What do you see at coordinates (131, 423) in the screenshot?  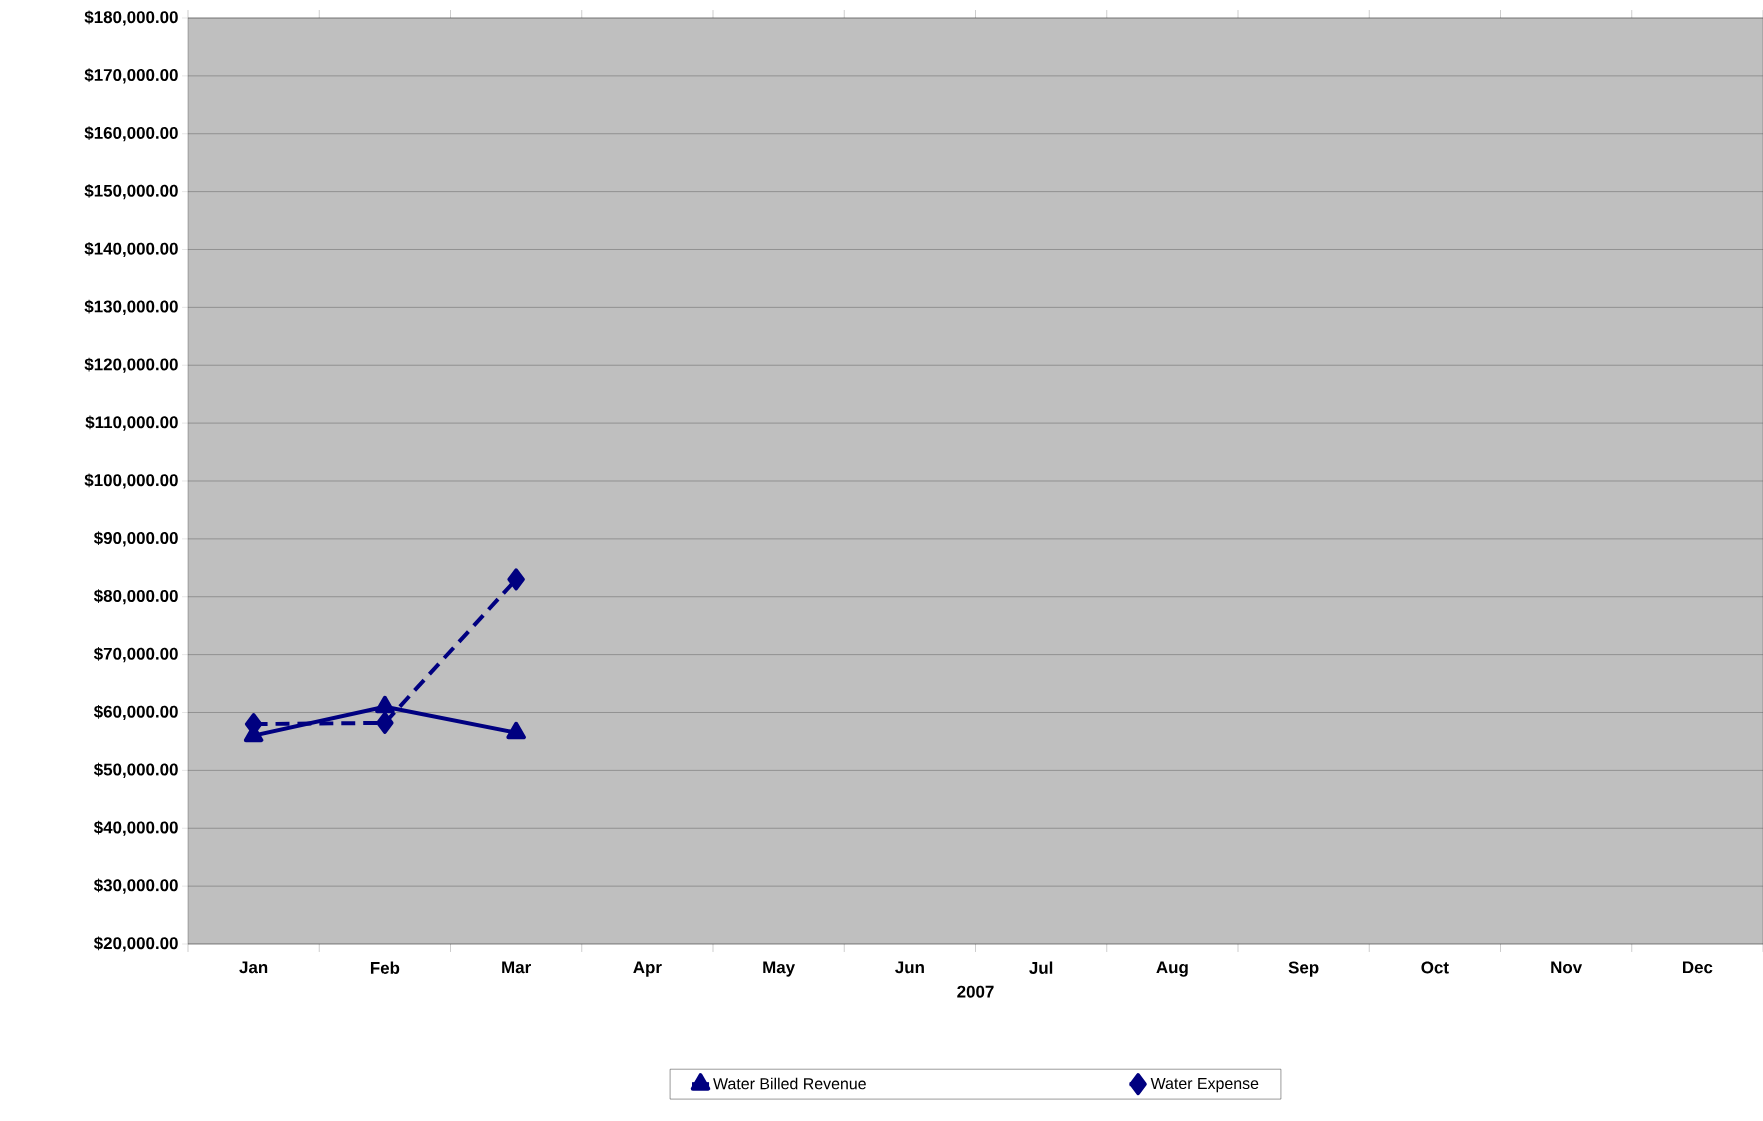 I see `y-tick-label: $110,000.00` at bounding box center [131, 423].